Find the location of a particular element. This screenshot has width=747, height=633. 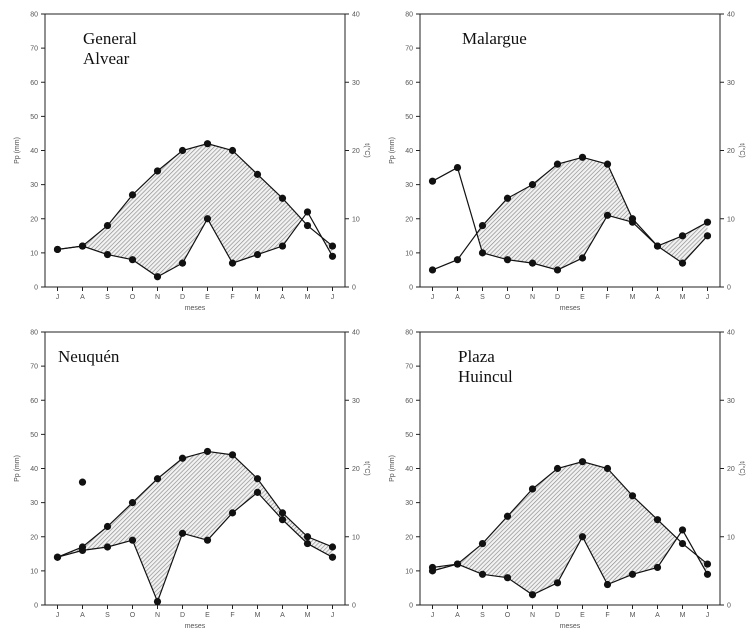

station-title-line: Neuquén is located at coordinates (89, 356).